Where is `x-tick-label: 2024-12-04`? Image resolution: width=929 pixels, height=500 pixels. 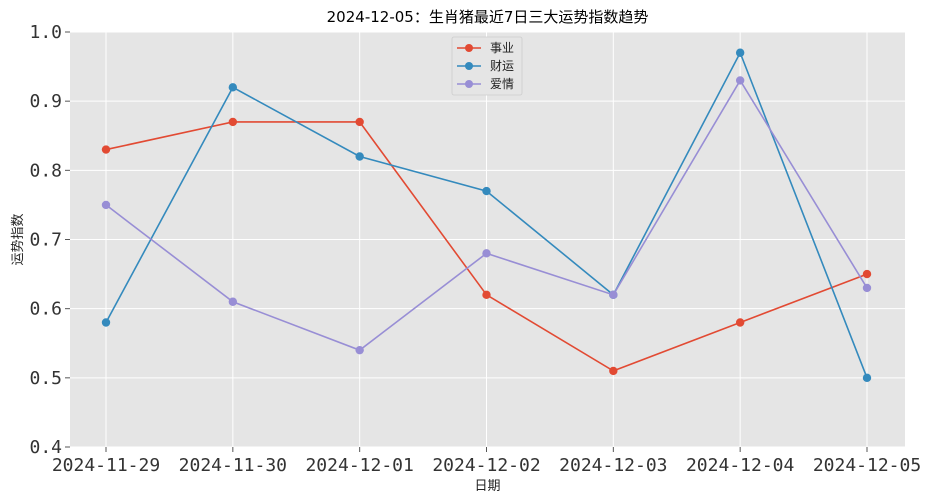 x-tick-label: 2024-12-04 is located at coordinates (740, 465).